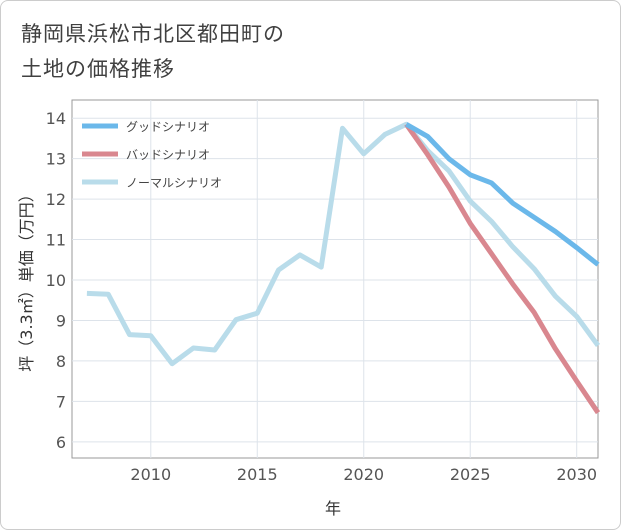  I want to click on legend-label-normal: ノーマルシナリオ, so click(174, 183).